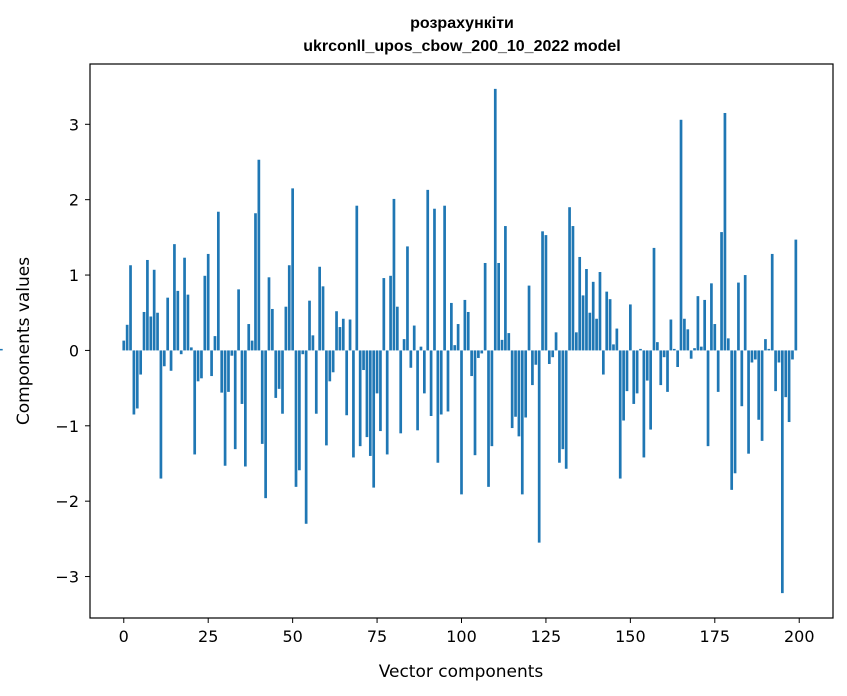 The width and height of the screenshot is (847, 696). What do you see at coordinates (74, 200) in the screenshot?
I see `y-tick-label: 2` at bounding box center [74, 200].